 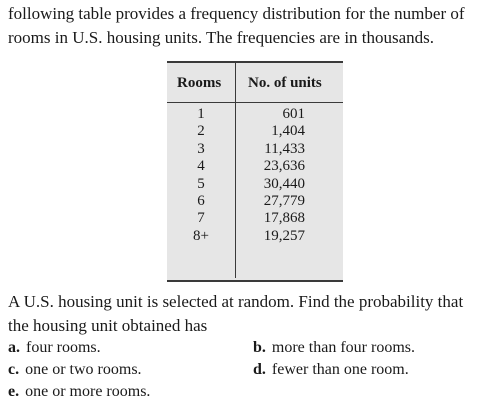 I want to click on part-e-text: one or more rooms., so click(x=88, y=391).